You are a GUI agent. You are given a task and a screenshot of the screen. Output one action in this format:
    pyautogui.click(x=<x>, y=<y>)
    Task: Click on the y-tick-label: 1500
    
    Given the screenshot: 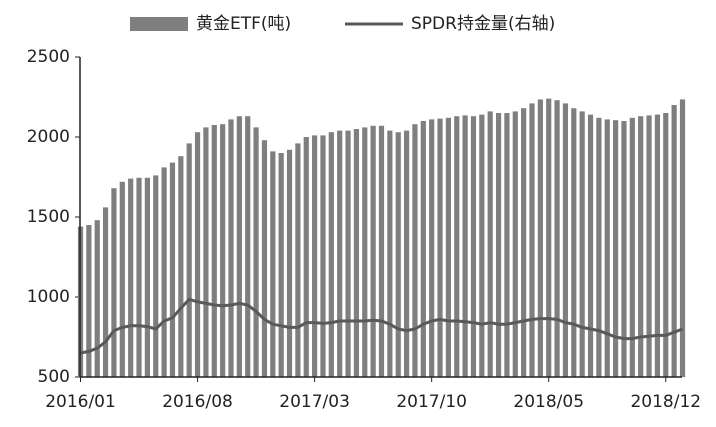 What is the action you would take?
    pyautogui.click(x=48, y=217)
    